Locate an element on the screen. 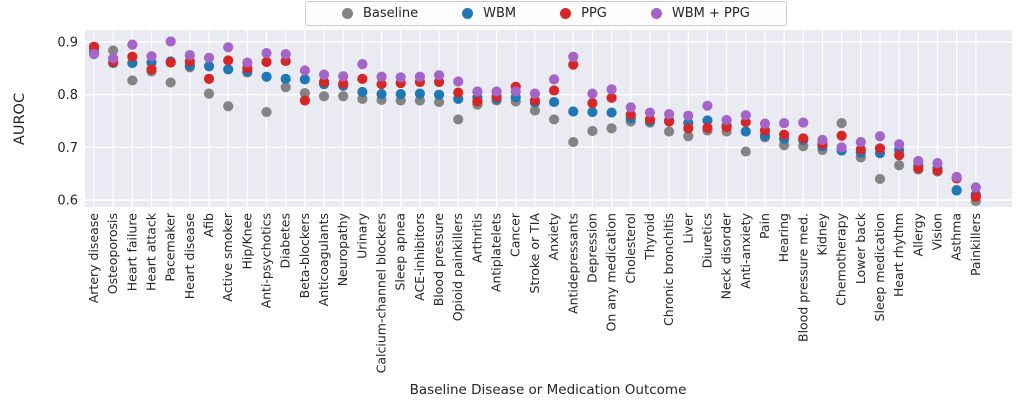 This screenshot has width=1024, height=404. x-tick-label: Hearing is located at coordinates (783, 237).